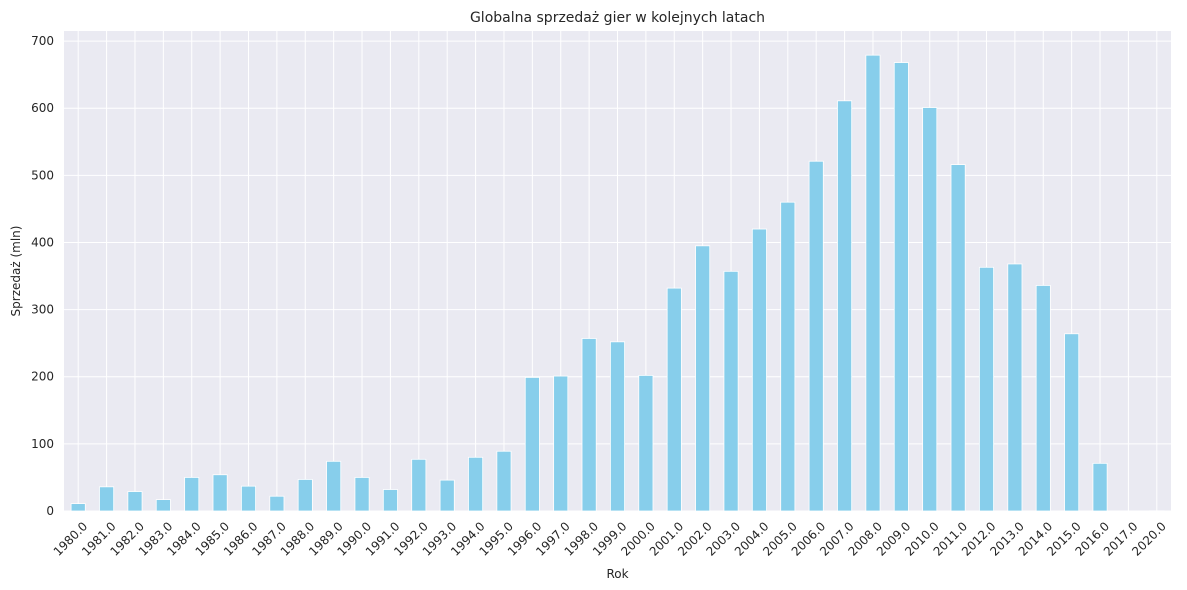 This screenshot has height=590, width=1187. I want to click on bar-1980.0, so click(78, 507).